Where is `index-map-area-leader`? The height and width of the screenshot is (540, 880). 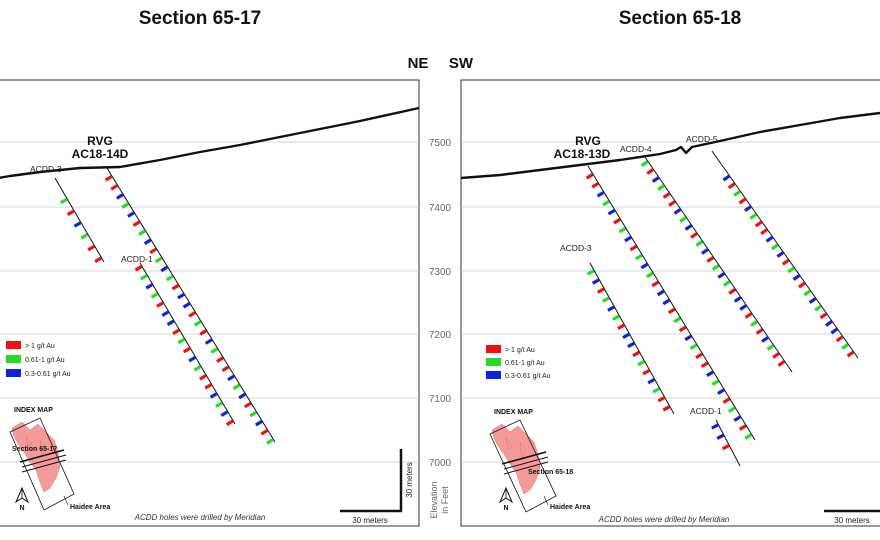
index-map-area-leader is located at coordinates (66, 500).